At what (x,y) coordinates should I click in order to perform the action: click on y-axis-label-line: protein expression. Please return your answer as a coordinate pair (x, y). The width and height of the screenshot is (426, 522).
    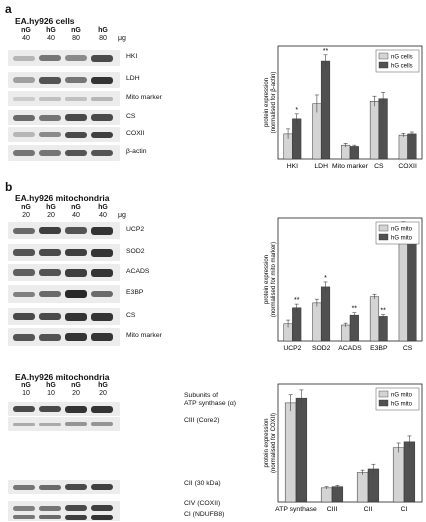
    Looking at the image, I should click on (267, 279).